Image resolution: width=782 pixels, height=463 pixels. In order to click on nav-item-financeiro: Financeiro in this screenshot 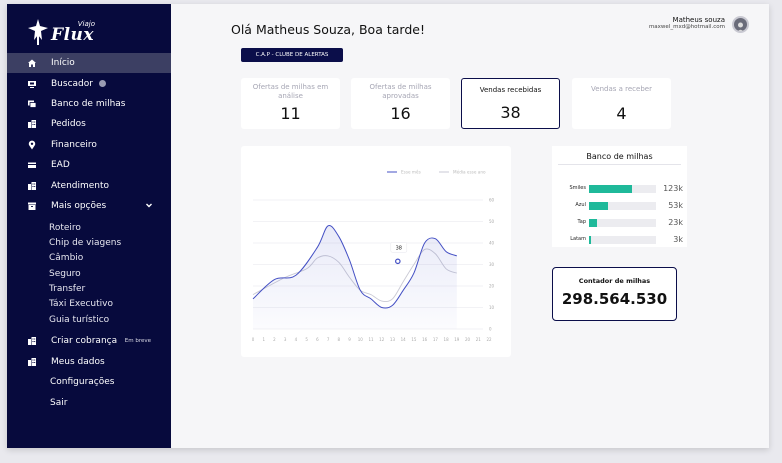, I will do `click(89, 145)`.